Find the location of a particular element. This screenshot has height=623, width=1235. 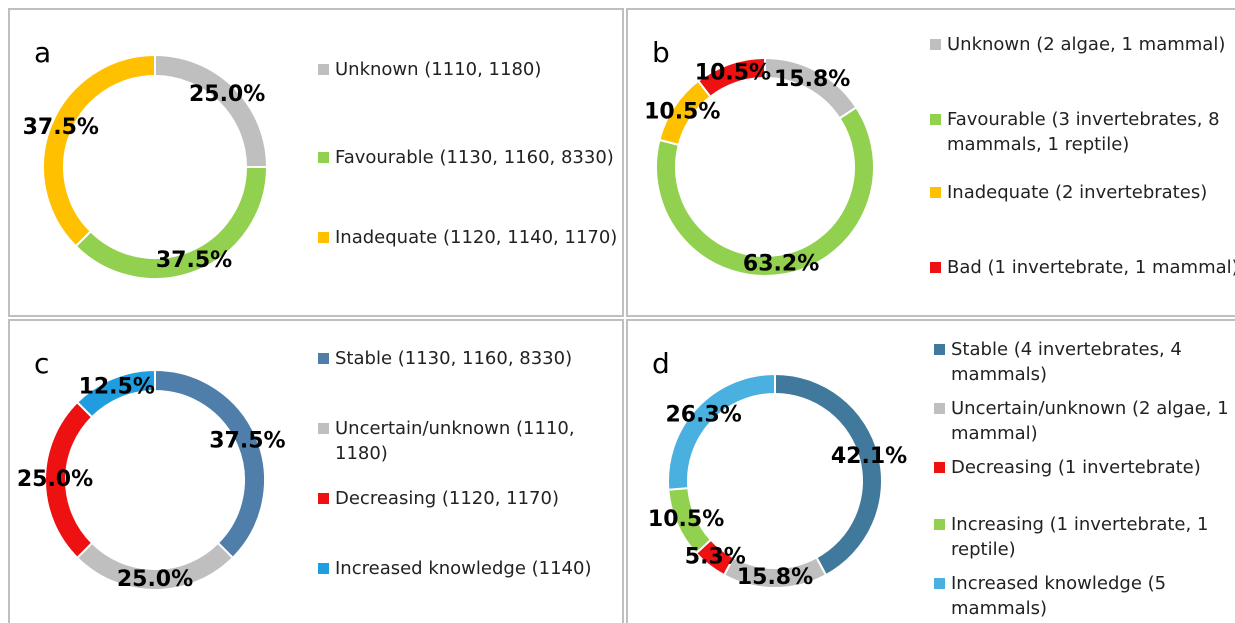

panel-letter: b is located at coordinates (661, 52).